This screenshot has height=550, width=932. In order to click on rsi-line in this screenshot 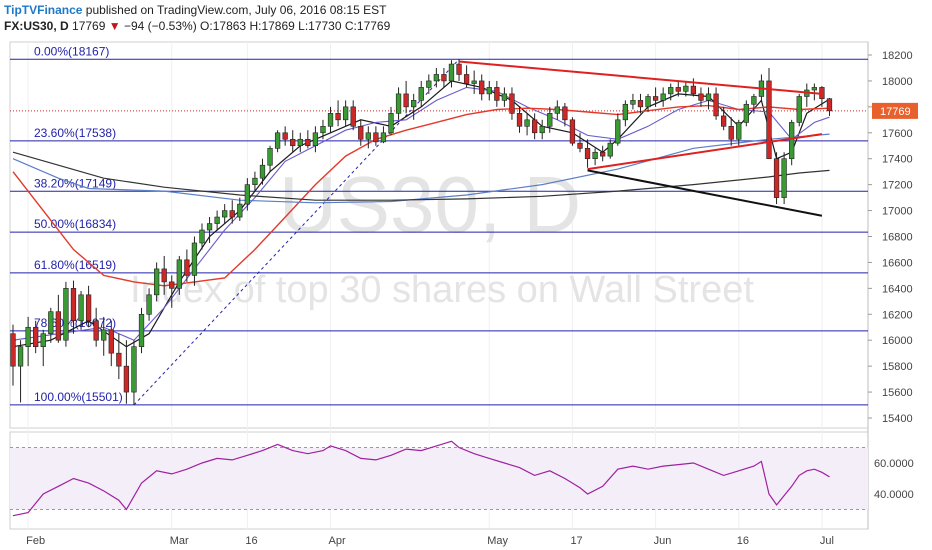, I will do `click(421, 478)`.